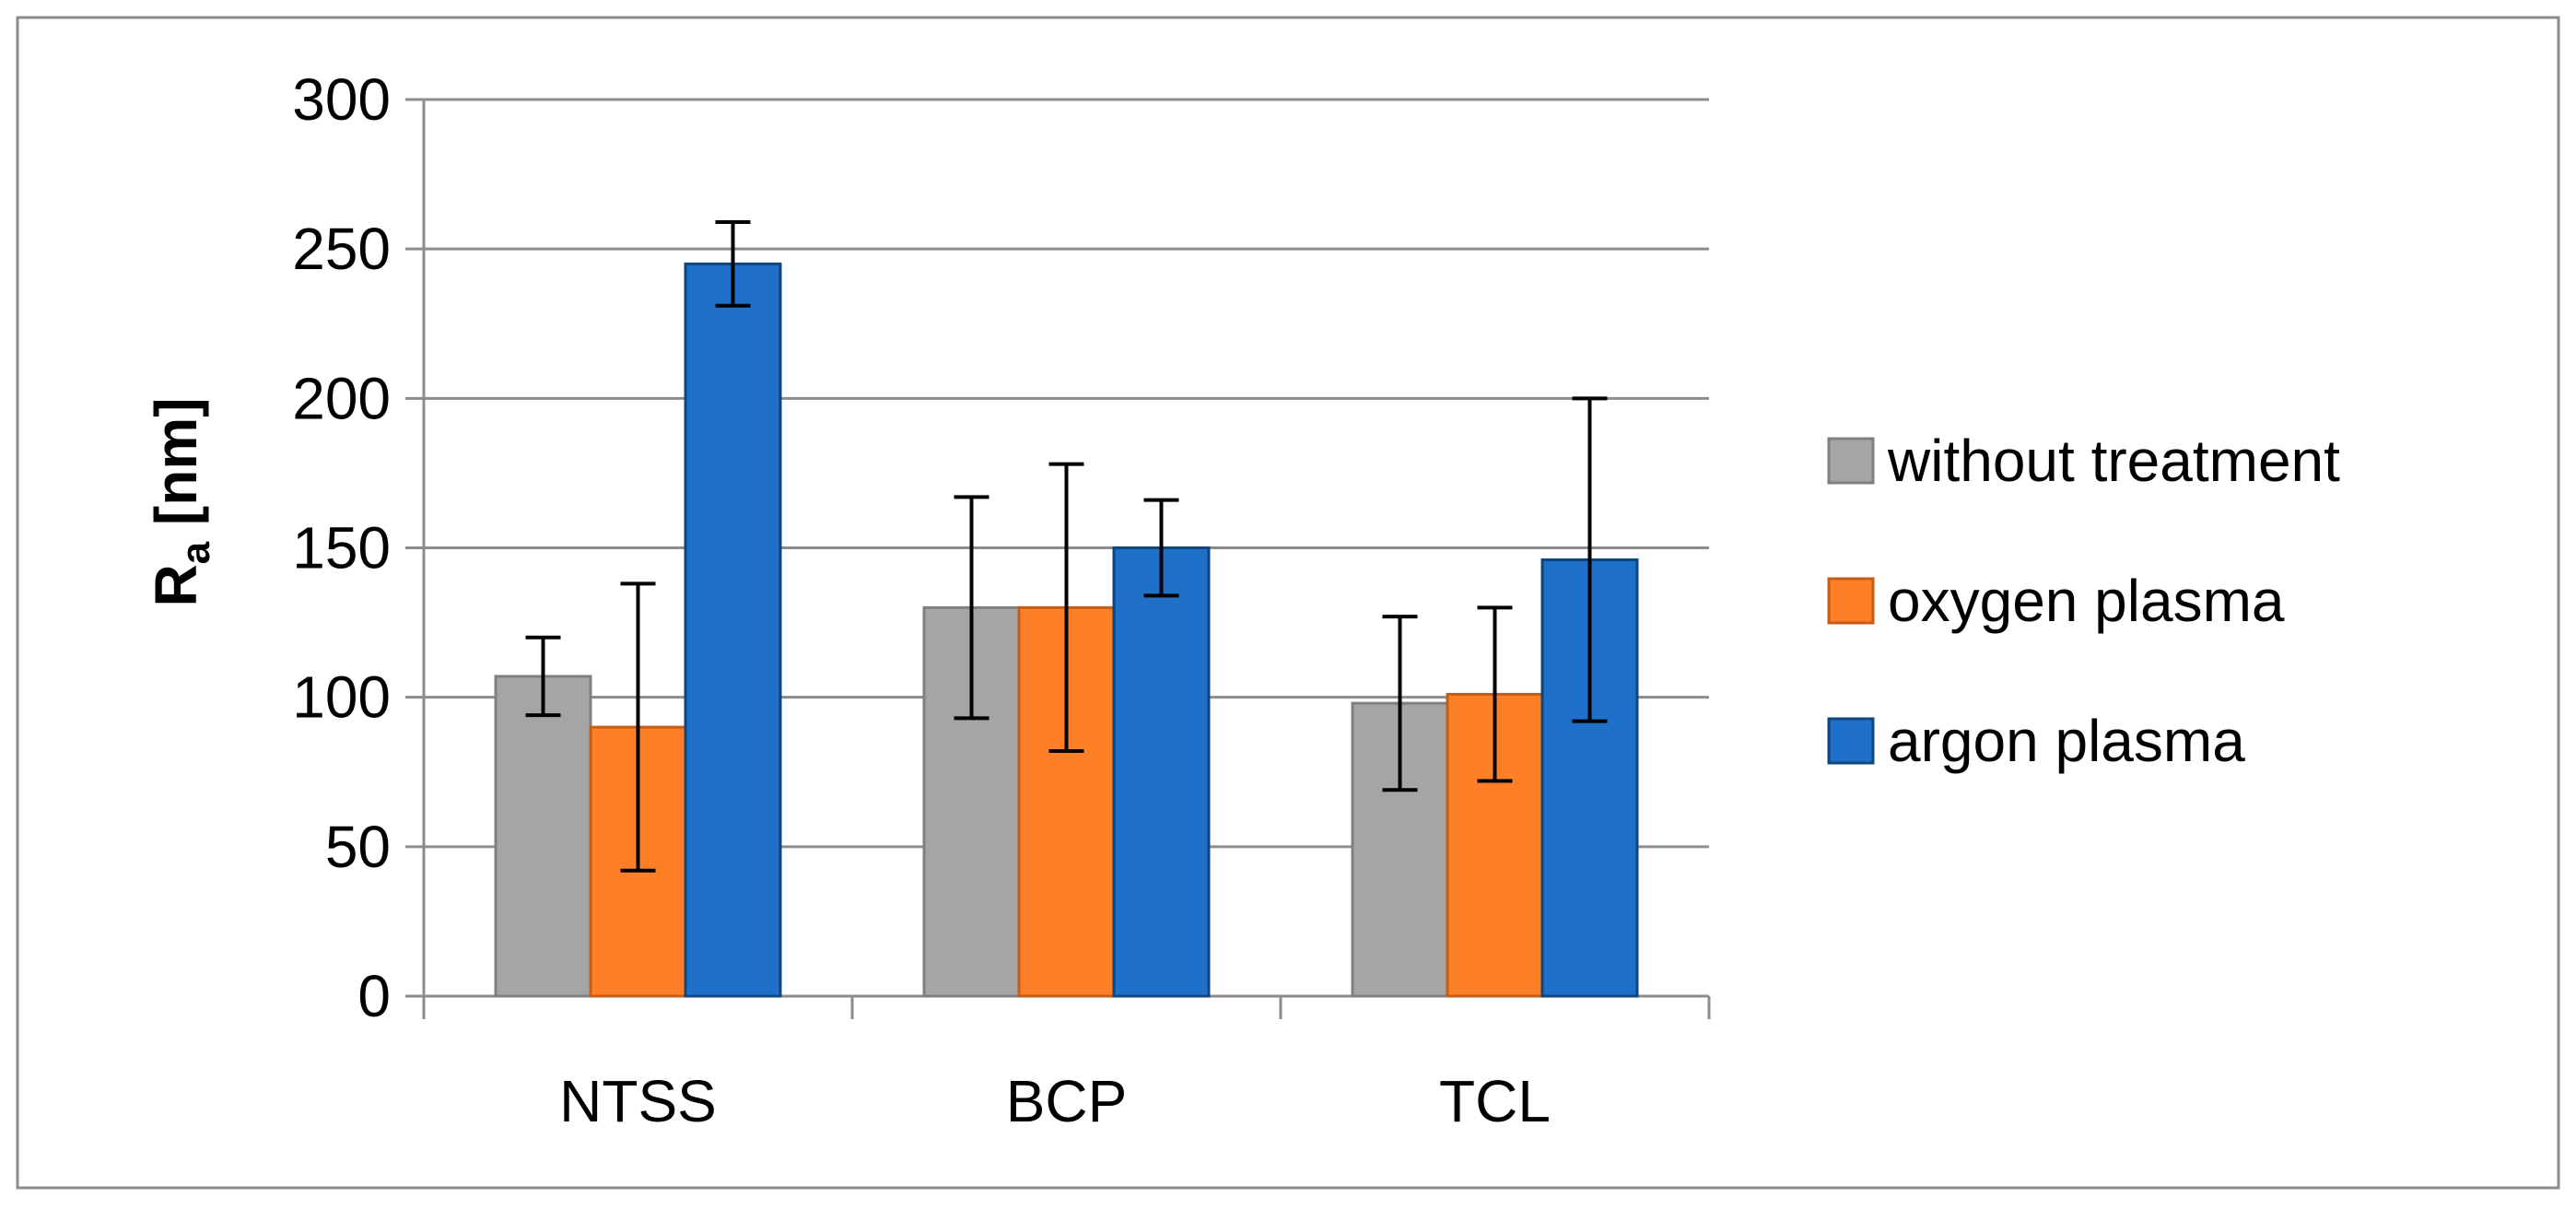  I want to click on x-tick-label-bcp: BCP, so click(1067, 1101).